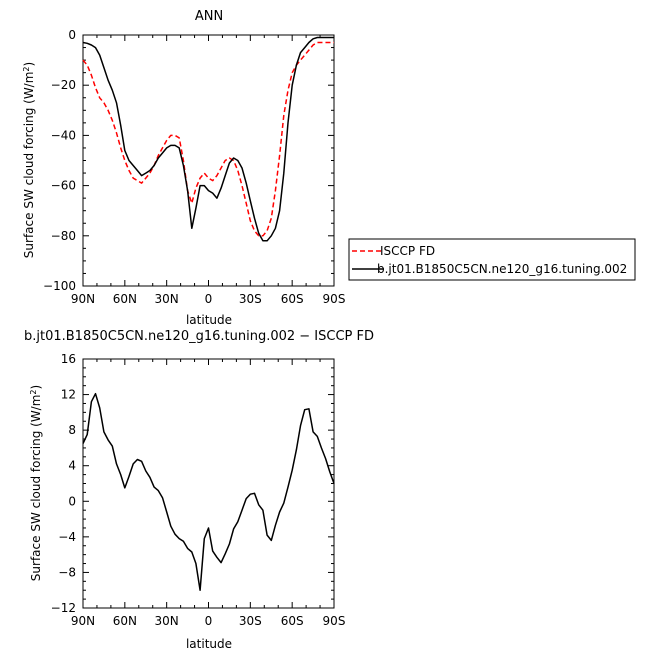 Image resolution: width=656 pixels, height=656 pixels. I want to click on bottom-x-tick-label: 90S, so click(334, 621).